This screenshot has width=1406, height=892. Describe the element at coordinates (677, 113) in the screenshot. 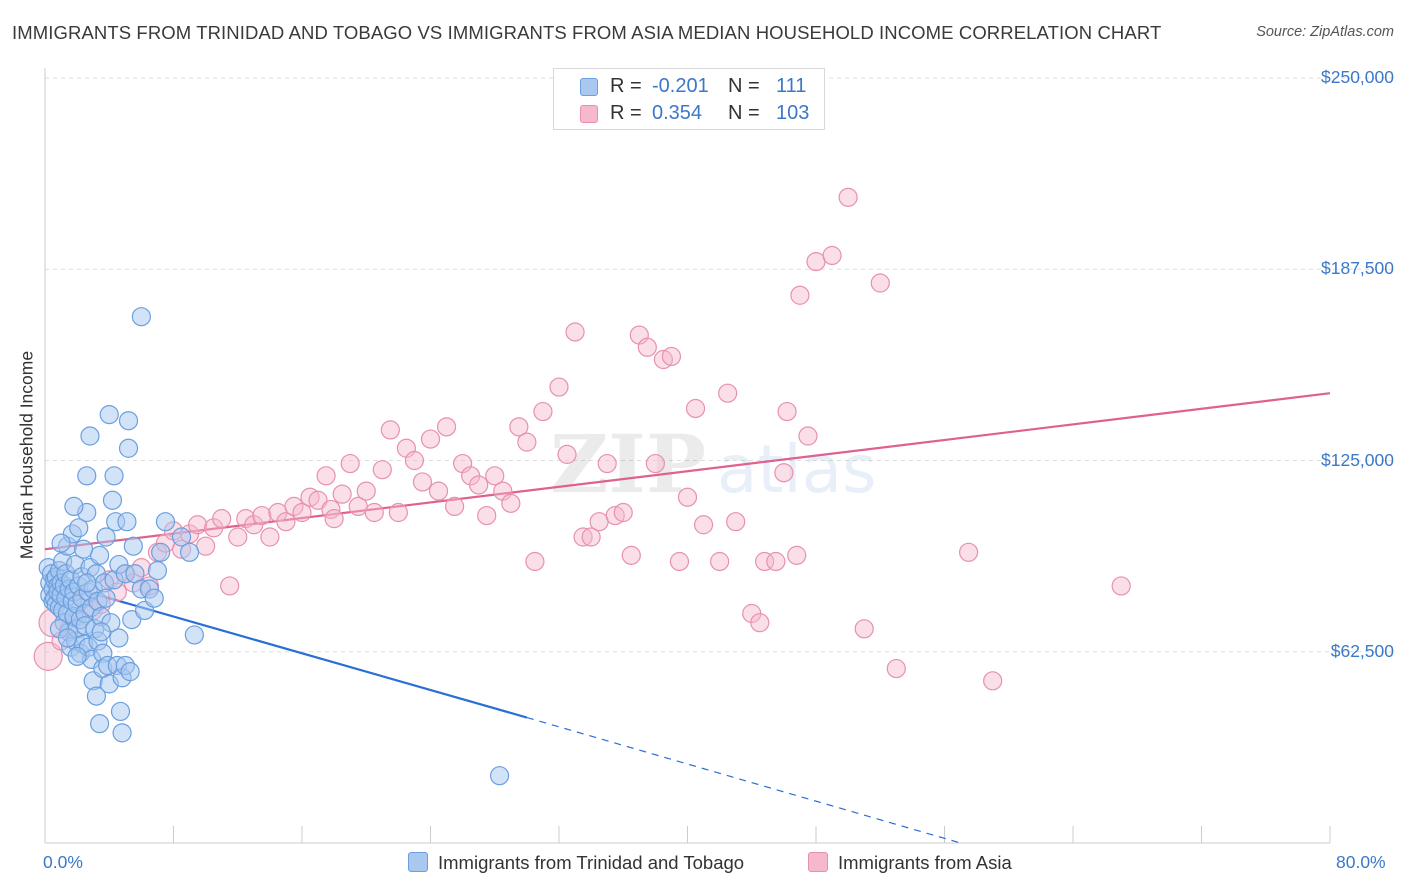

I see `legend-r-value: 0.354` at that location.